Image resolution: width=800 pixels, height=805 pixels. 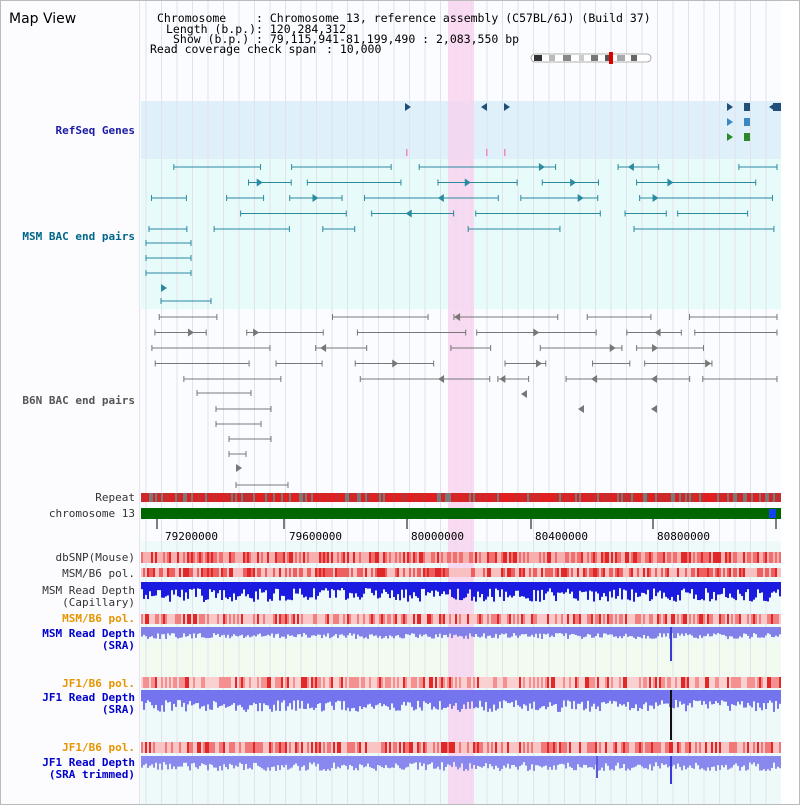 I want to click on jf1-depth-trimmed-track, so click(x=461, y=770).